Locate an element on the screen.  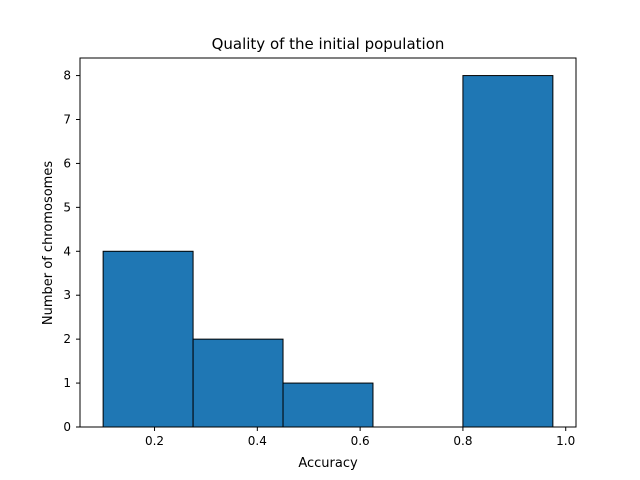
x-axis-ticks: 0.2 0.4 0.6 0.8 1.0 is located at coordinates (360, 437).